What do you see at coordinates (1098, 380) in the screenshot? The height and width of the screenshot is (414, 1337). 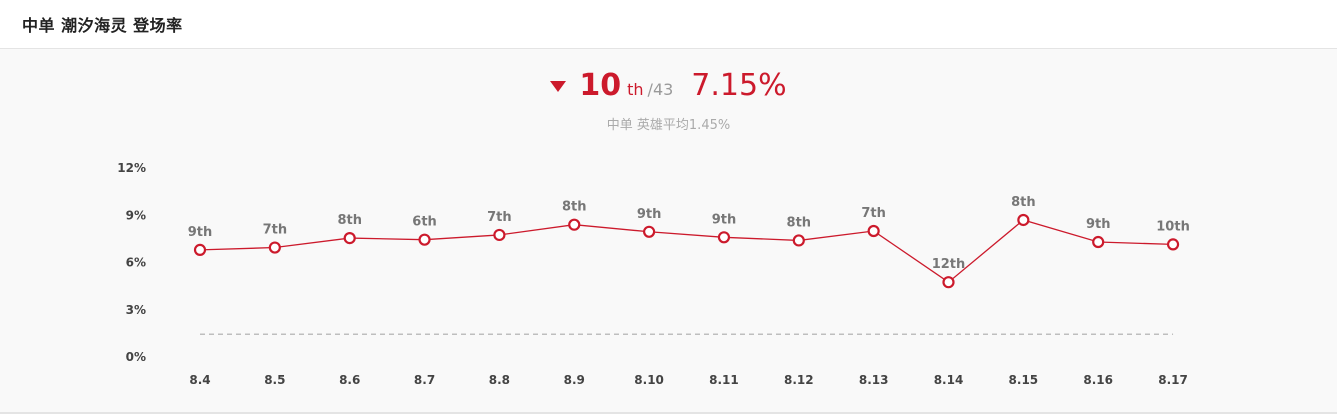 I see `x-tick-label: 8.16` at bounding box center [1098, 380].